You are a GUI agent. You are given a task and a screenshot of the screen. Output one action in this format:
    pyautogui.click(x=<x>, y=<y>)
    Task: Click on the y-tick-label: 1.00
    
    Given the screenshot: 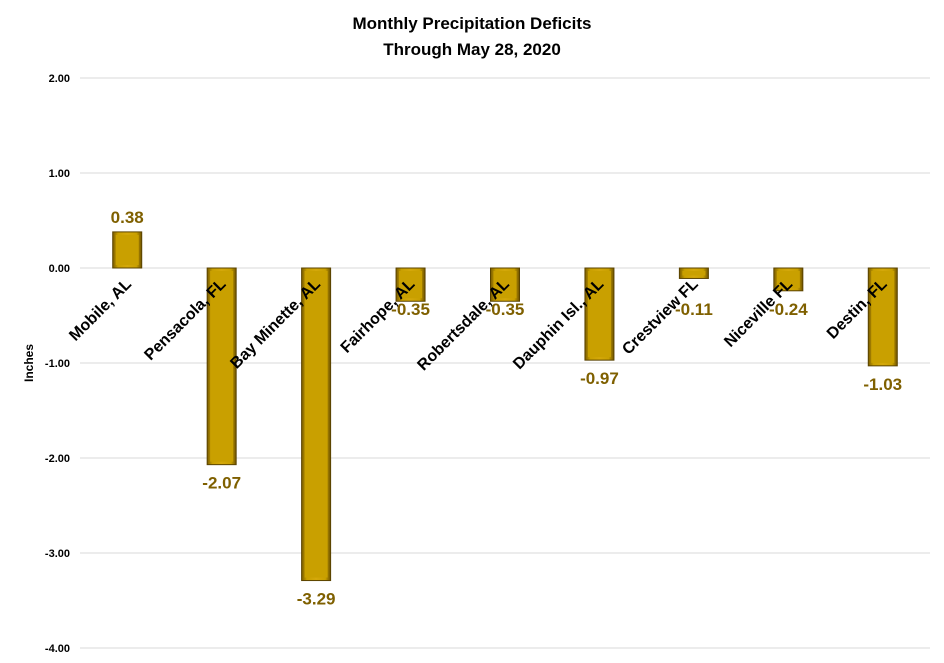 What is the action you would take?
    pyautogui.click(x=59, y=174)
    